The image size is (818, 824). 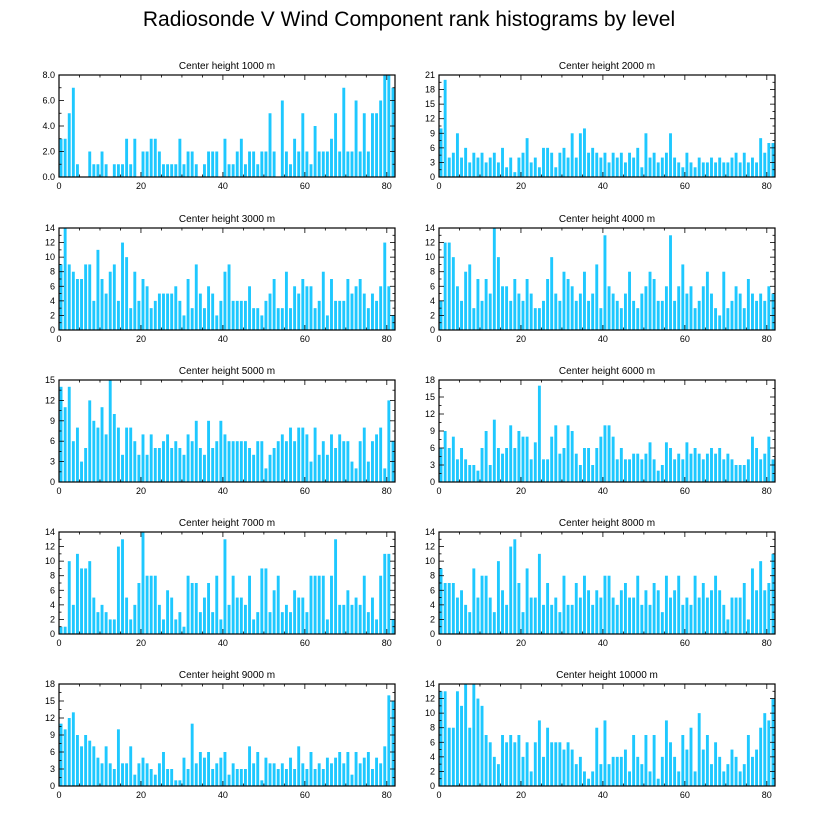 I want to click on y-tick-label: 6.0, so click(x=48, y=101).